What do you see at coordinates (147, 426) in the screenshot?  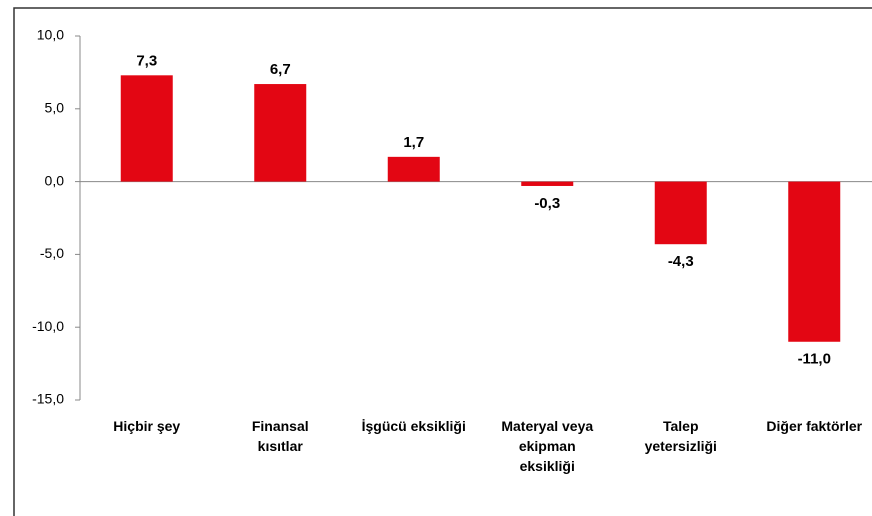 I see `x-tick-label: Hiçbir şey` at bounding box center [147, 426].